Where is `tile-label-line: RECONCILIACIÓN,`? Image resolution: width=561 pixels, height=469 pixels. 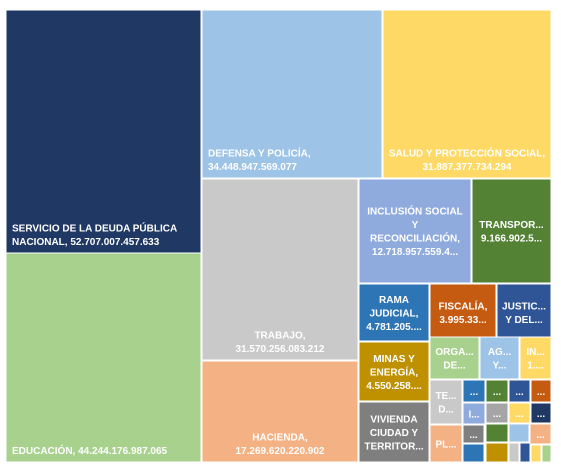
tile-label-line: RECONCILIACIÓN, is located at coordinates (415, 238).